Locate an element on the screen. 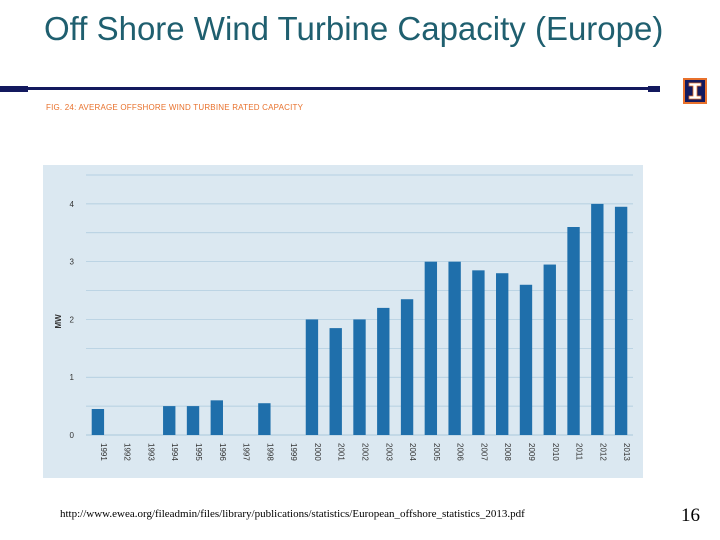 The image size is (720, 540). x-tick-label: 2006 is located at coordinates (460, 452).